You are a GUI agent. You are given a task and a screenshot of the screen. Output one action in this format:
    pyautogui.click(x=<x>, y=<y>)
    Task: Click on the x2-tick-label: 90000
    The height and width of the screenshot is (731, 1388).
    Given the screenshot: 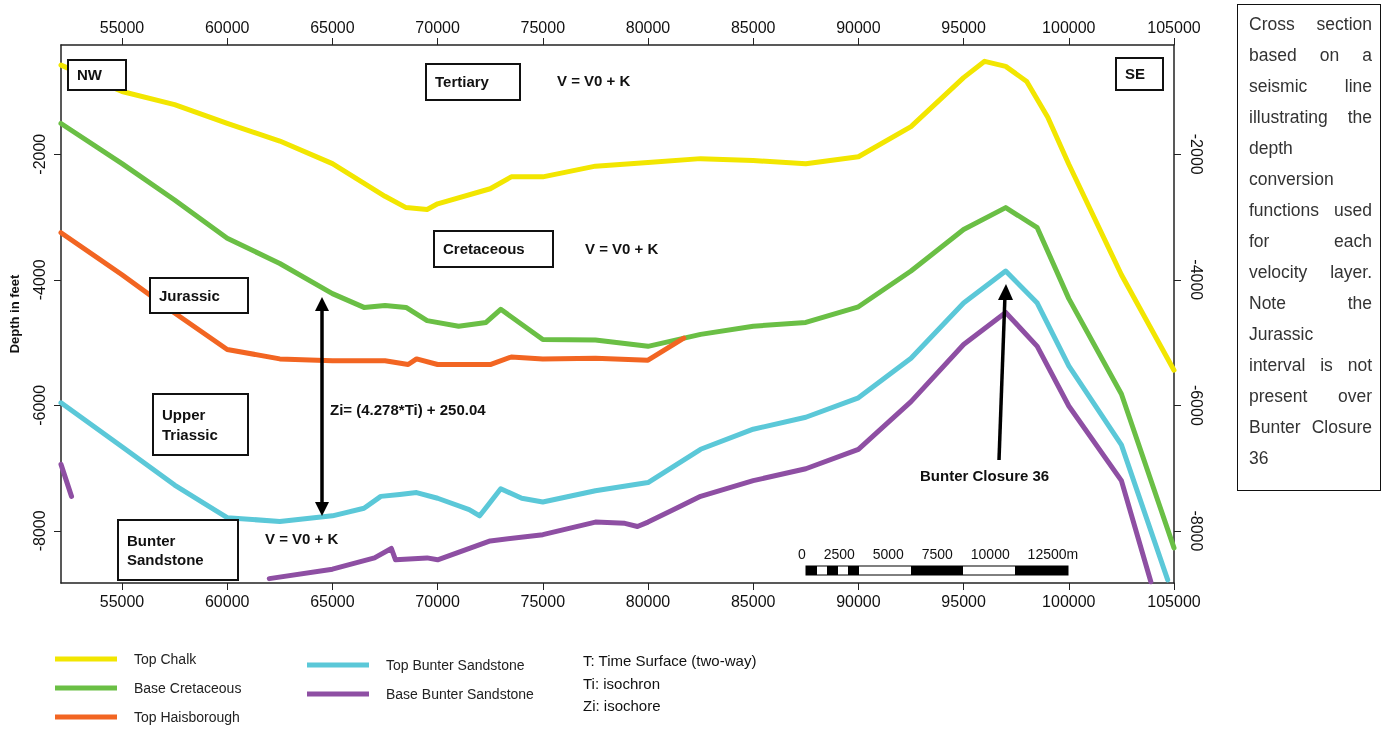 What is the action you would take?
    pyautogui.click(x=858, y=27)
    